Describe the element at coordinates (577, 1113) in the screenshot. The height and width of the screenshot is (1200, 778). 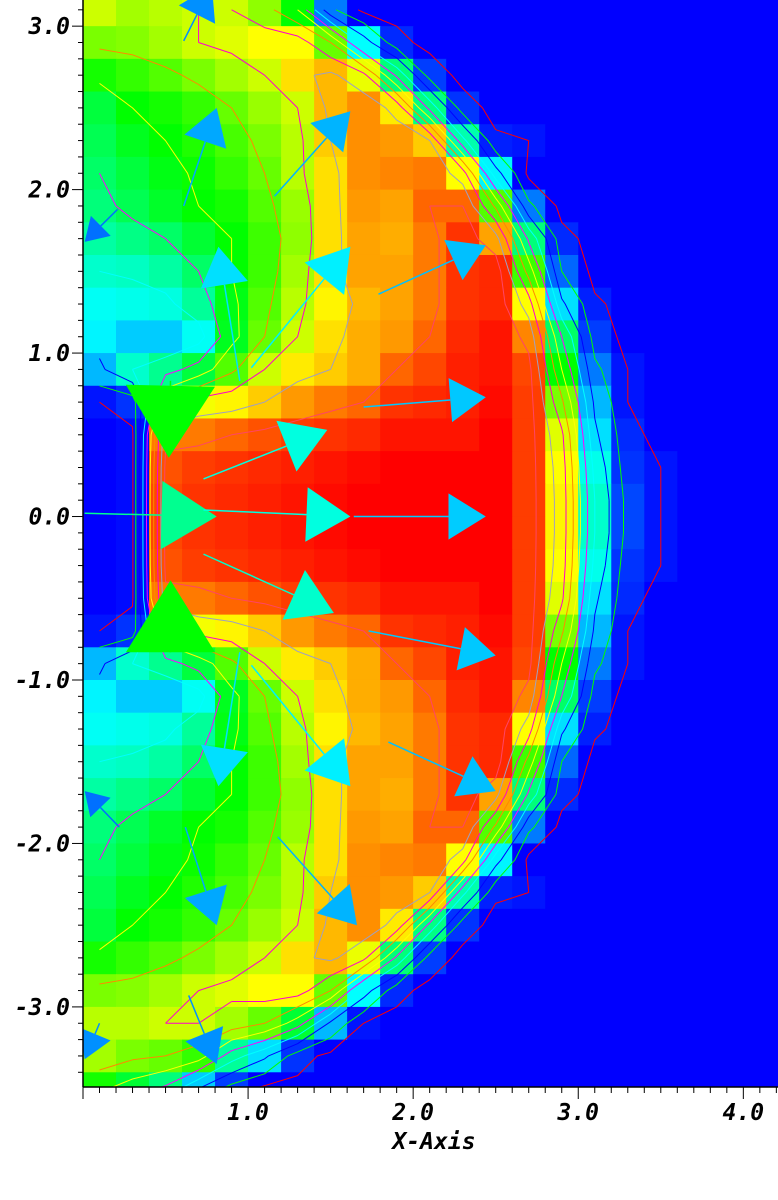
I see `x-tick-label: 3.0` at that location.